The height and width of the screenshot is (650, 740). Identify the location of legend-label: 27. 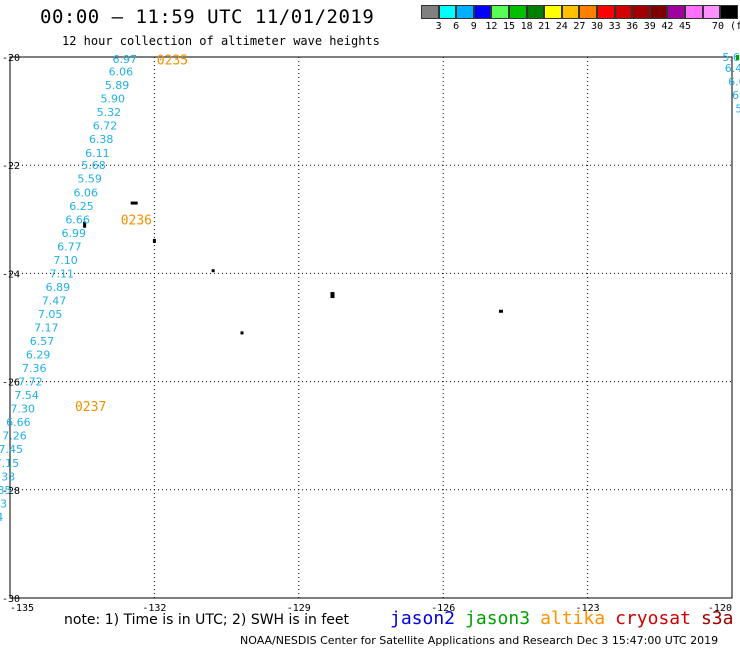
(579, 26).